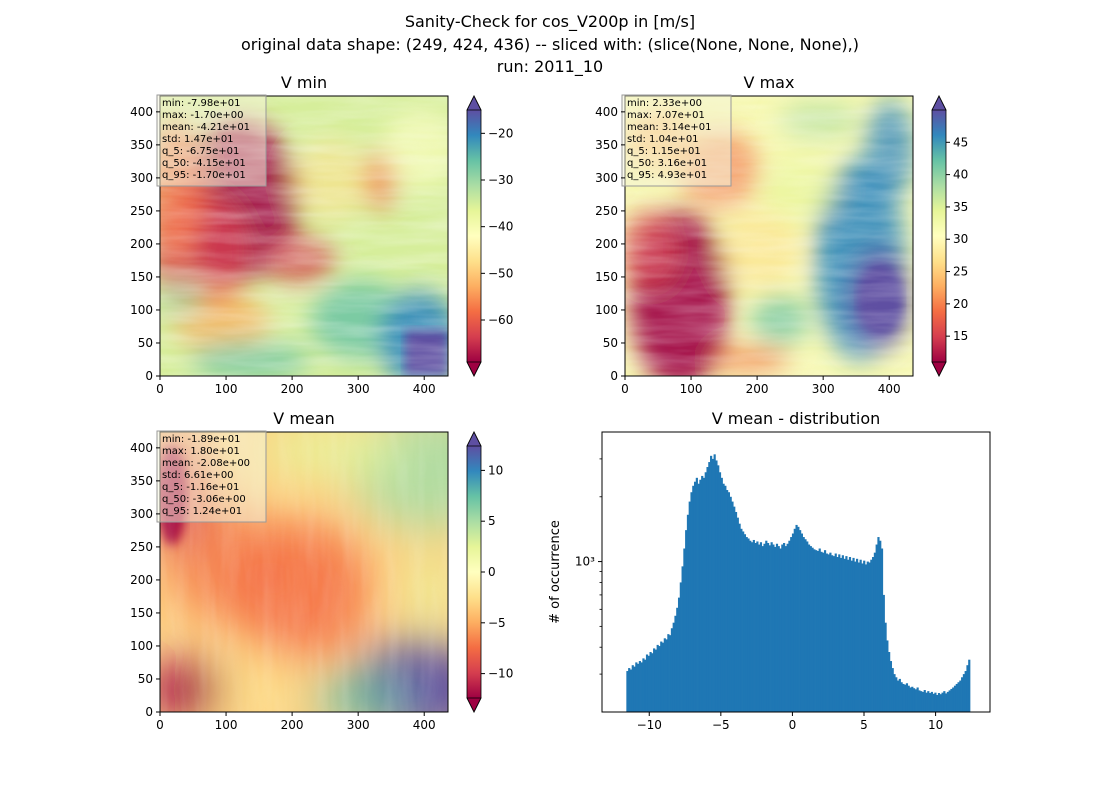 This screenshot has height=800, width=1100. Describe the element at coordinates (555, 572) in the screenshot. I see `histogram-ylabel: # of occurrence` at that location.